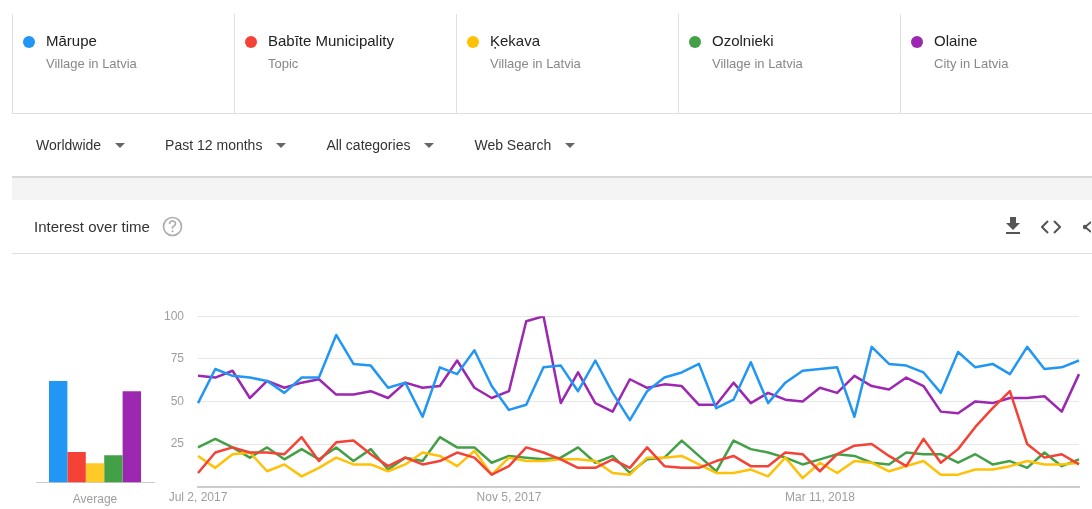  I want to click on legend-label: Ķekava, so click(515, 40).